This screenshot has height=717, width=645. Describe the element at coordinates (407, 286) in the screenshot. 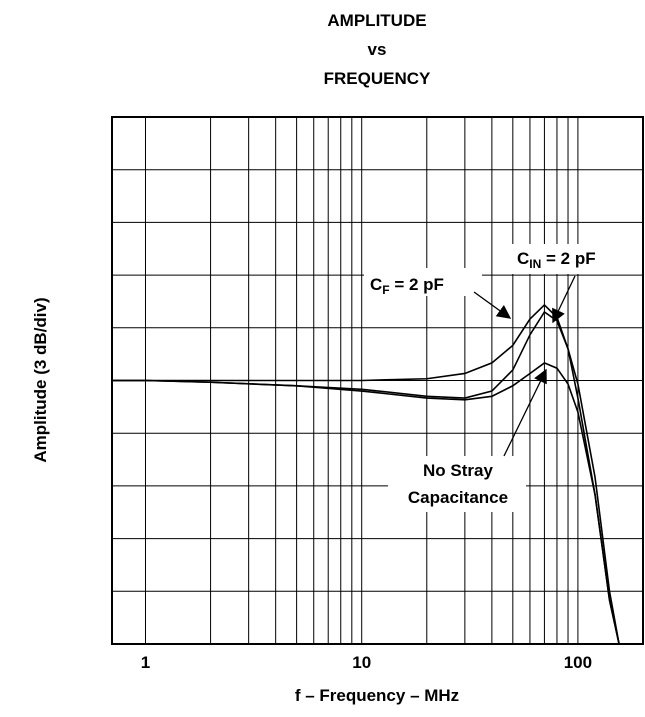

I see `annotation: CF = 2 pF` at that location.